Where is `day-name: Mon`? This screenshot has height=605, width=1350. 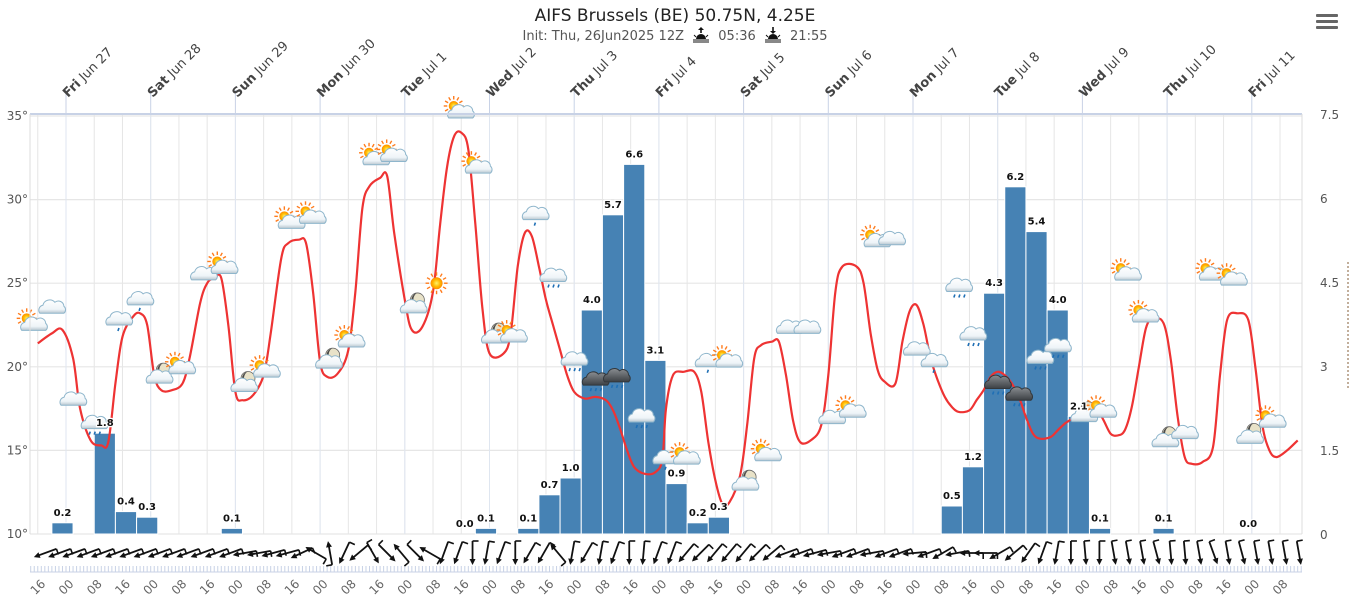 day-name: Mon is located at coordinates (330, 84).